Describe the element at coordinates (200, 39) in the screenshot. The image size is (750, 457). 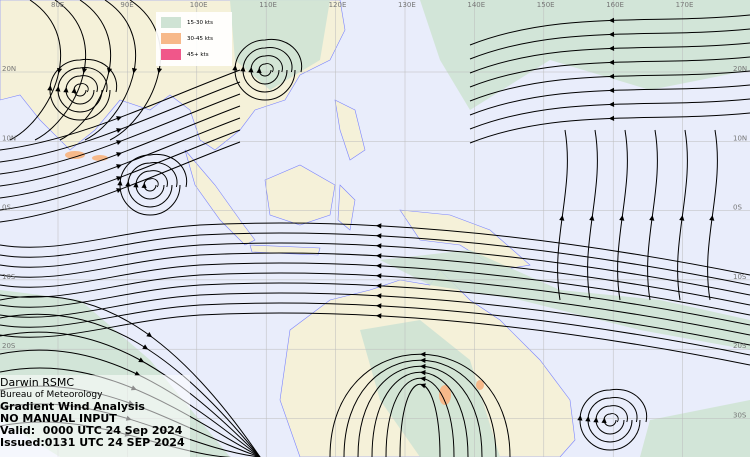
I see `legend-label: 30-45 kts` at that location.